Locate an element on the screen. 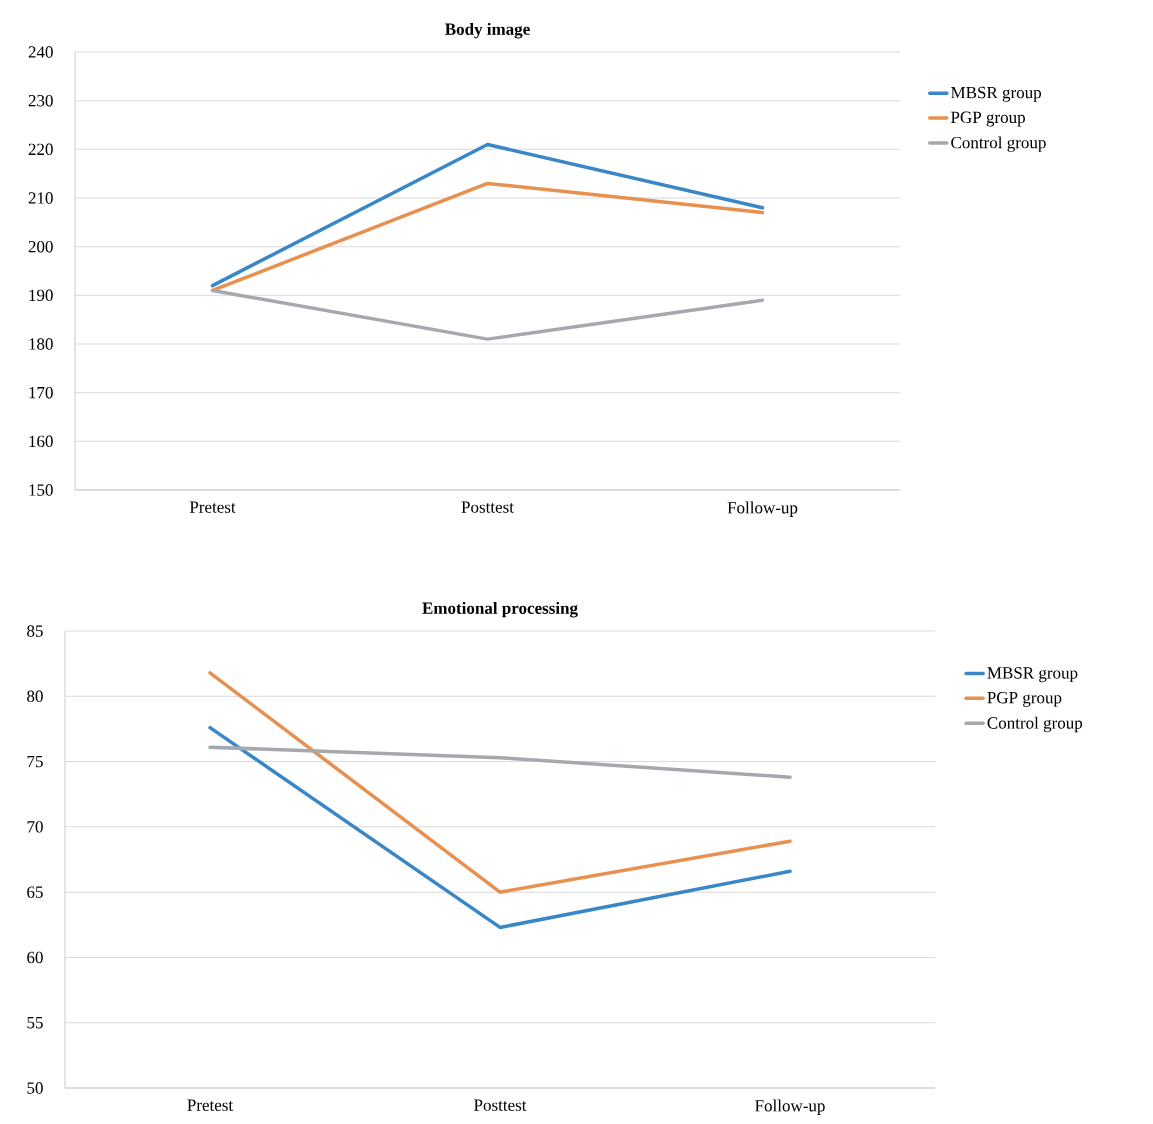 The height and width of the screenshot is (1124, 1153). y-tick-label: 80 is located at coordinates (35, 696).